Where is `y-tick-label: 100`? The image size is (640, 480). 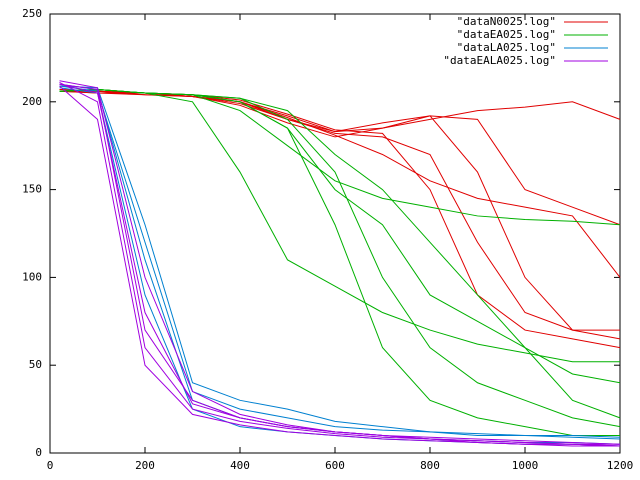 y-tick-label: 100 is located at coordinates (32, 276).